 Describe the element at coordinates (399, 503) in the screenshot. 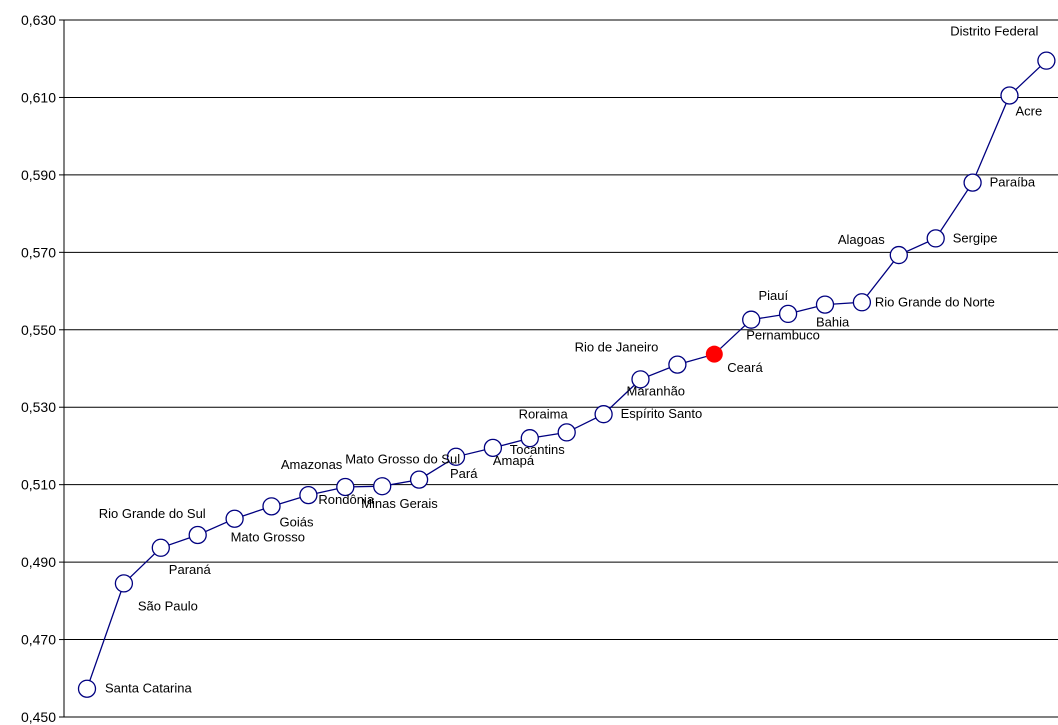

I see `data-label: Minas Gerais` at that location.